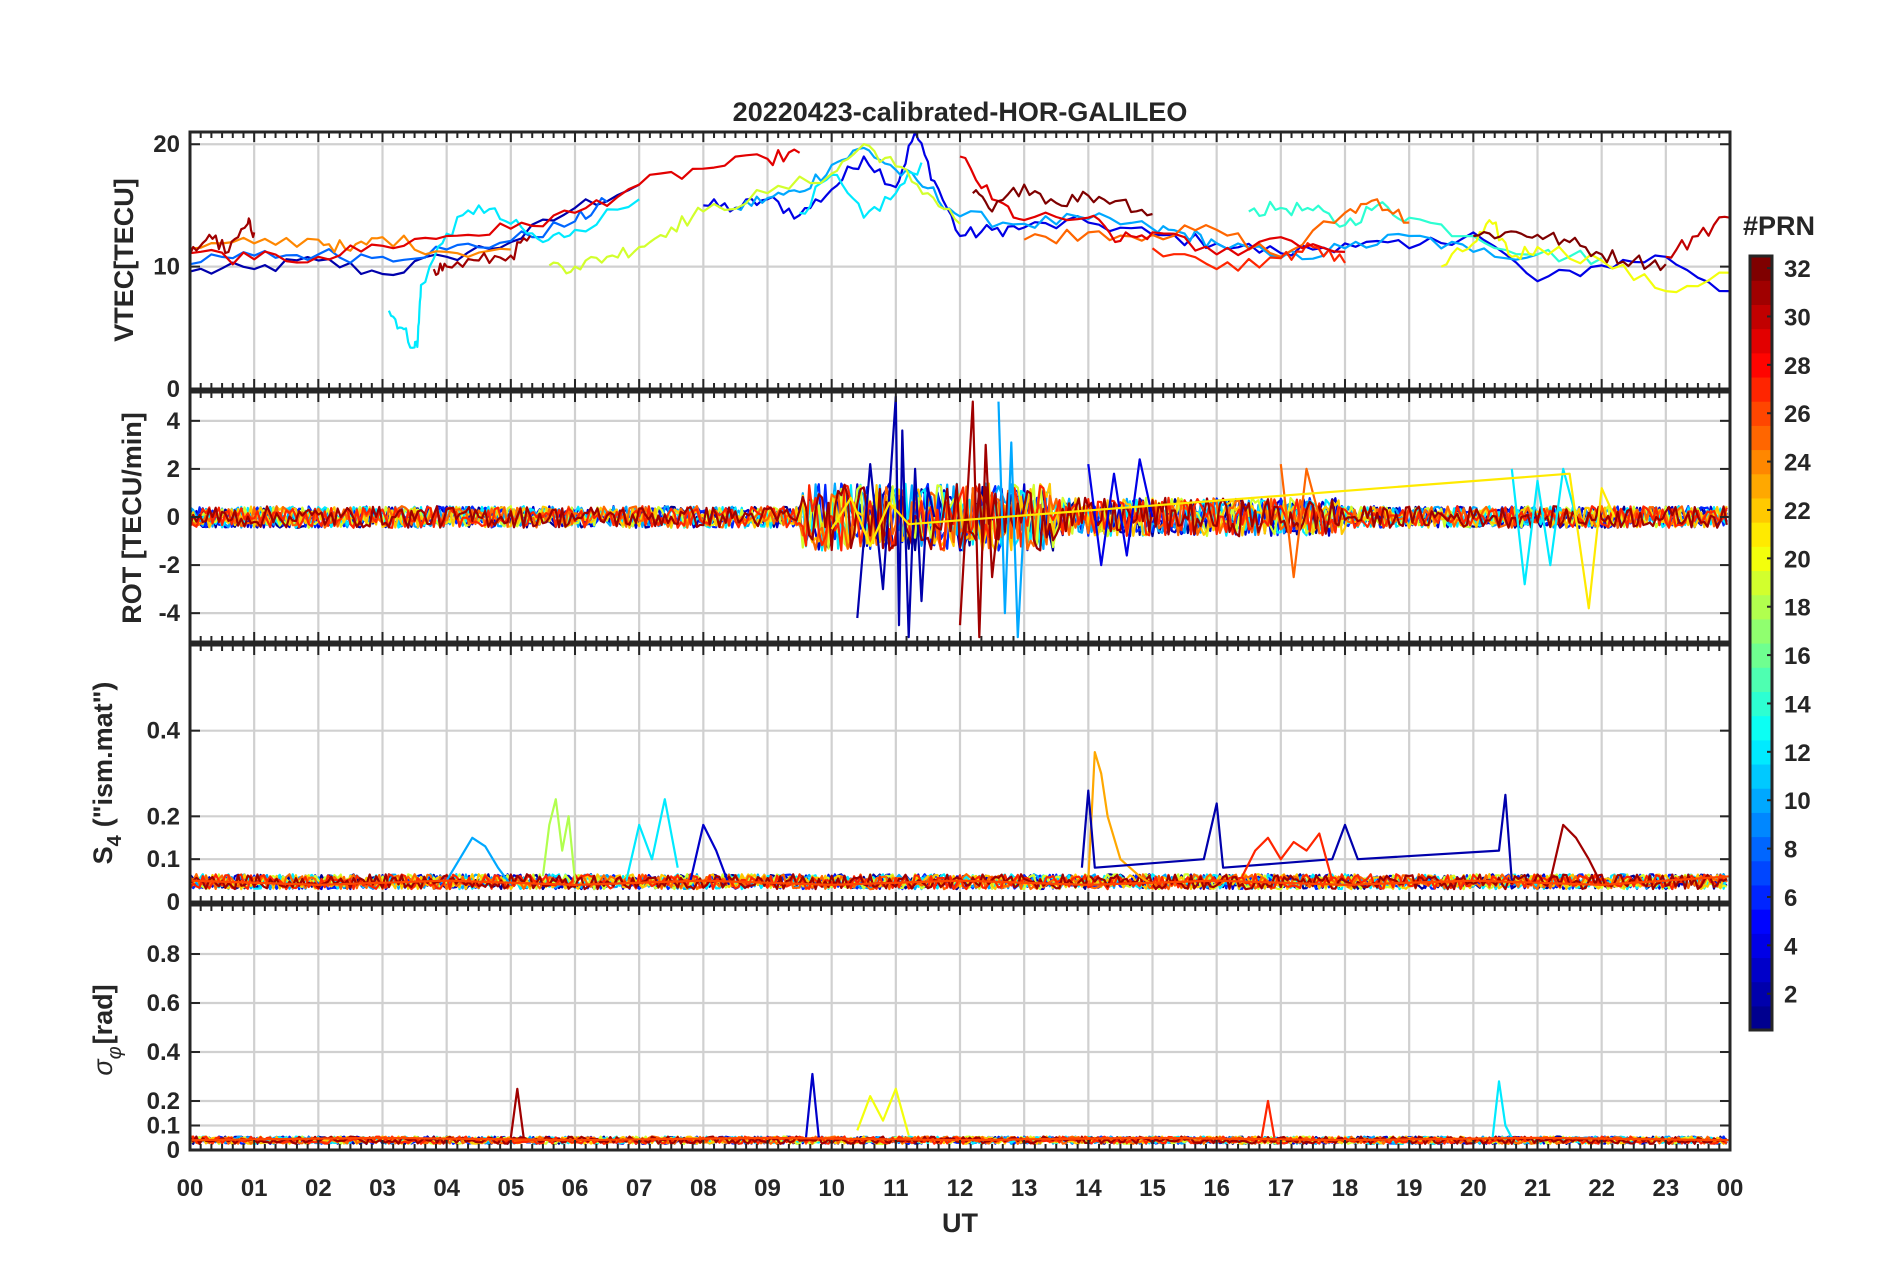 This screenshot has width=1902, height=1272. What do you see at coordinates (115, 840) in the screenshot?
I see `s4-ylabel-sub: 4` at bounding box center [115, 840].